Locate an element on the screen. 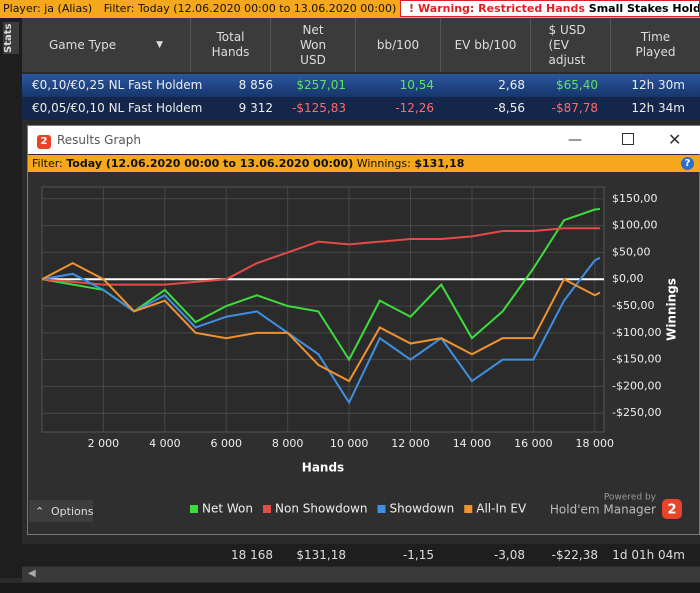  x-tick-label: 10 000 is located at coordinates (349, 443).